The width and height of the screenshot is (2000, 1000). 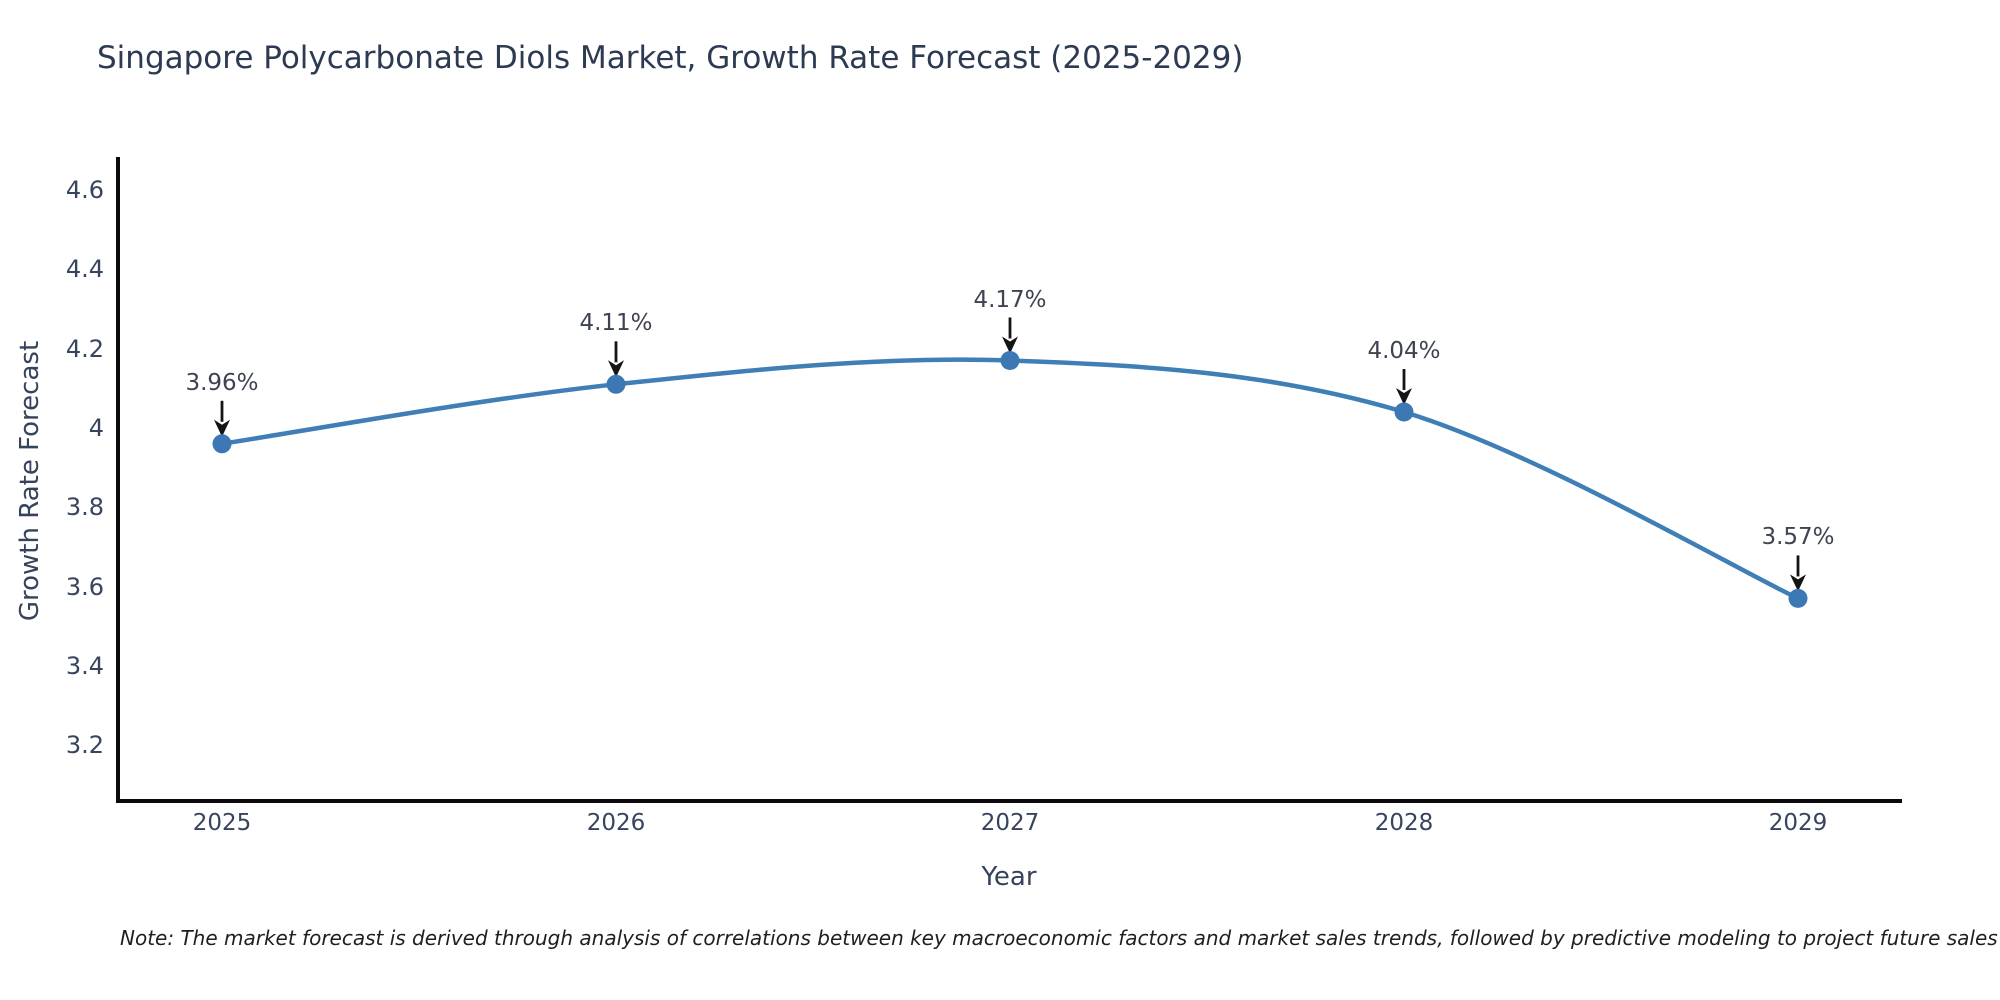 I want to click on y-tick-label: 3.2, so click(x=84, y=745).